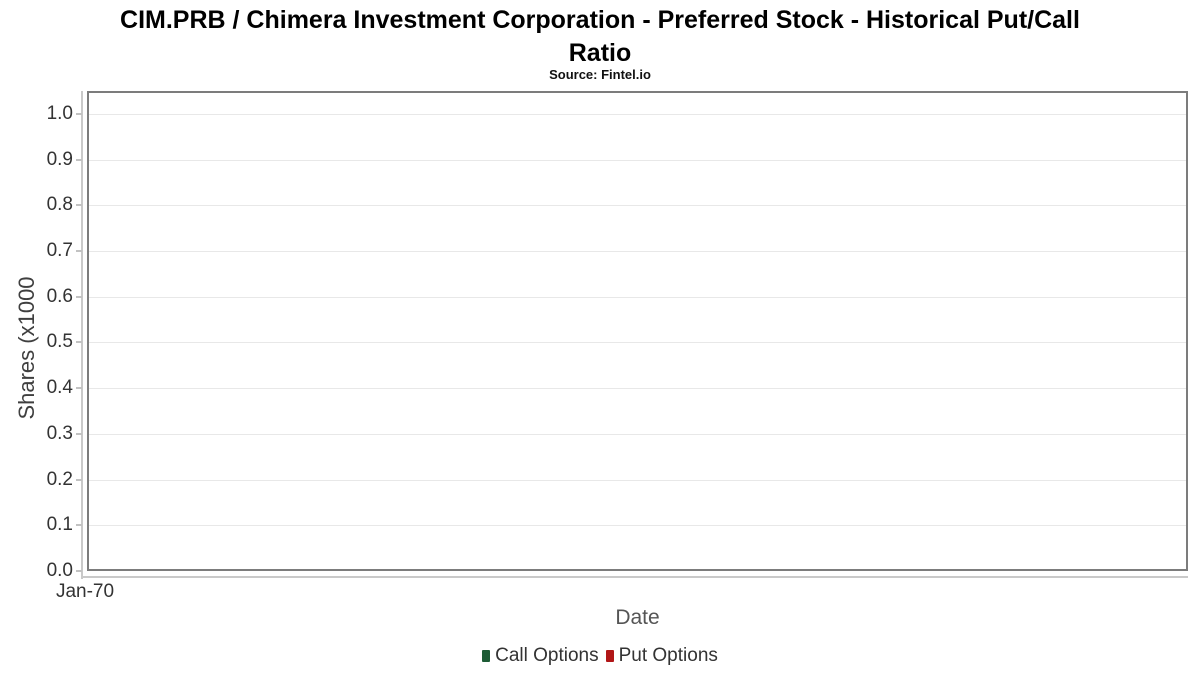 The height and width of the screenshot is (675, 1200). I want to click on x-axis-line, so click(635, 577).